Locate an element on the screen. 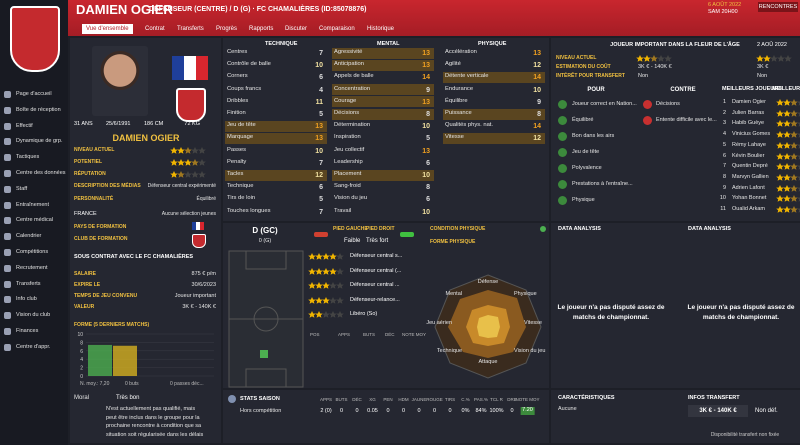 This screenshot has height=445, width=800. club-badge-small is located at coordinates (199, 241).